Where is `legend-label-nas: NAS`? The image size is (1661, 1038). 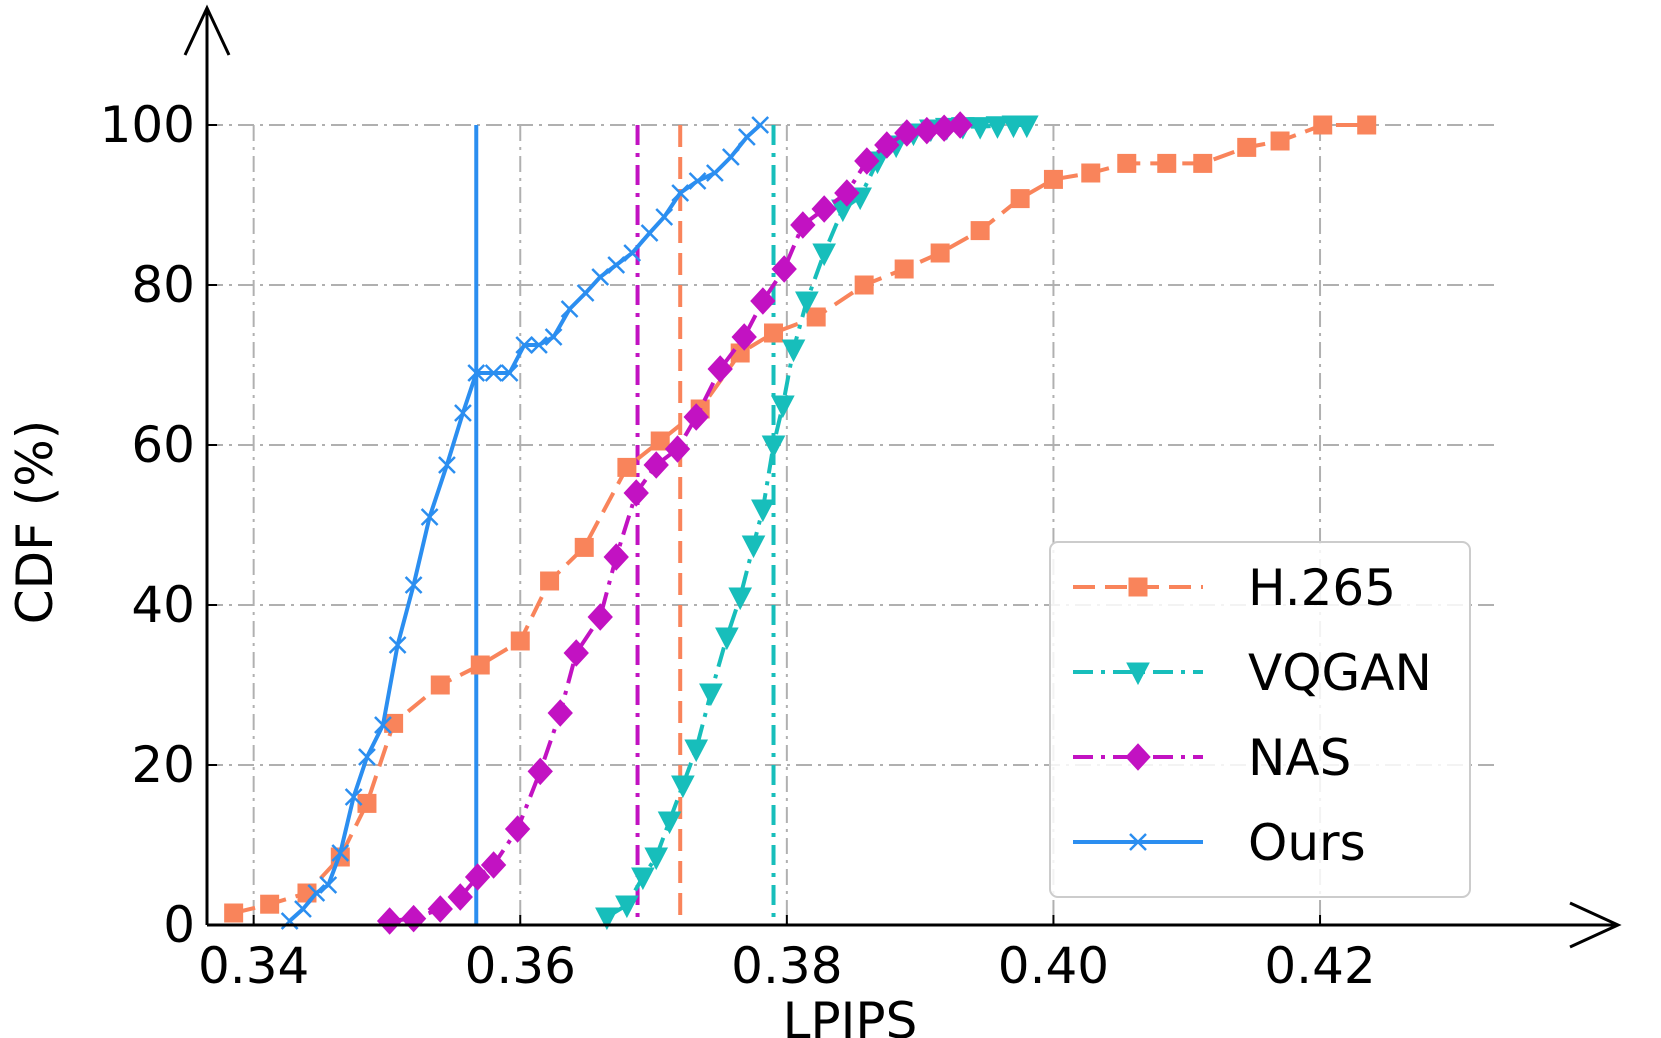 legend-label-nas: NAS is located at coordinates (1299, 758).